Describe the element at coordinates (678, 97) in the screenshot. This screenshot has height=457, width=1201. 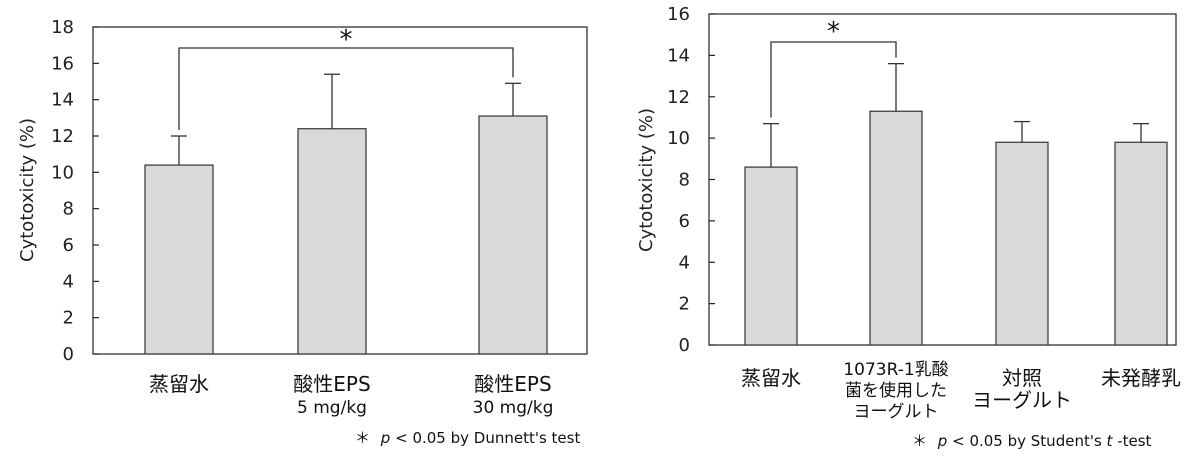
I see `chart-2-y-tick-label: 12` at that location.